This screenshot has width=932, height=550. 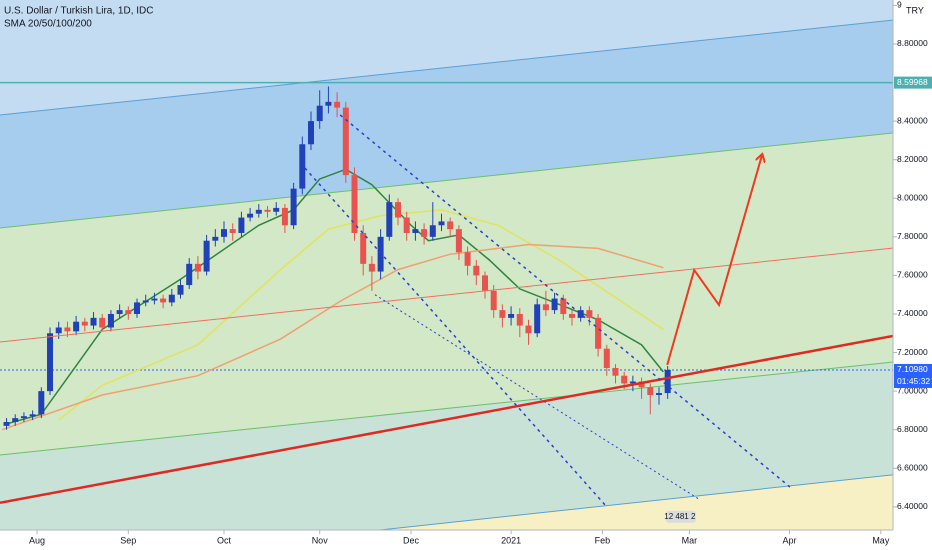 I want to click on y-tick-label: 8.20000, so click(x=912, y=159).